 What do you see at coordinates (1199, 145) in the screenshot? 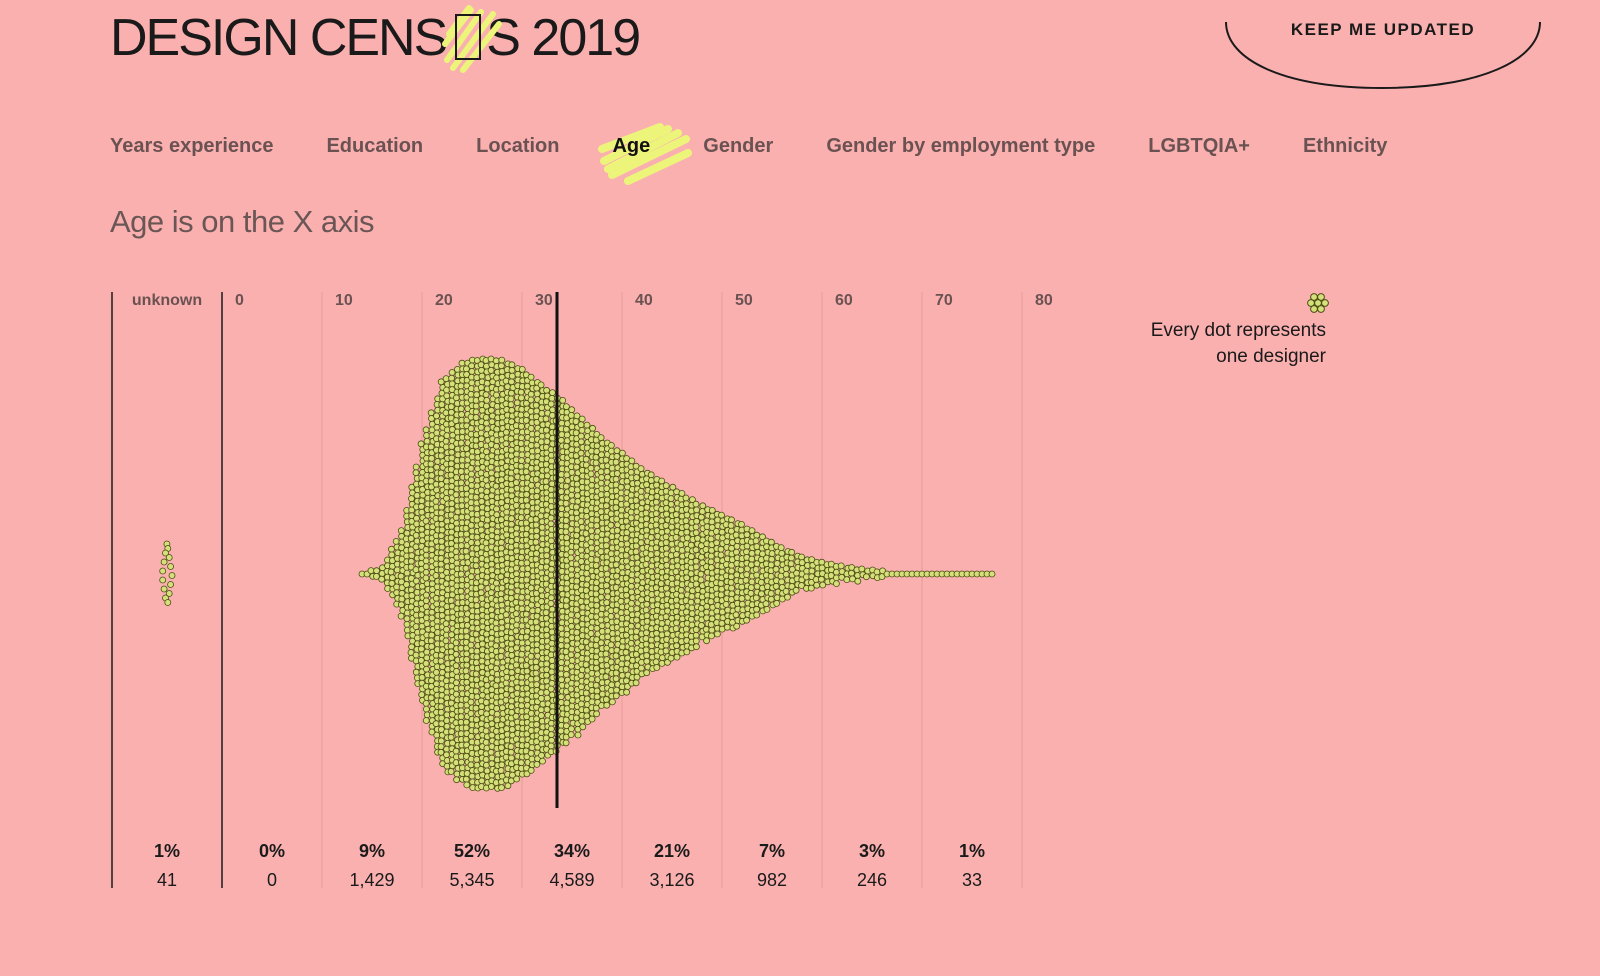
I see `tab-lgbtqia: LGBTQIA+` at bounding box center [1199, 145].